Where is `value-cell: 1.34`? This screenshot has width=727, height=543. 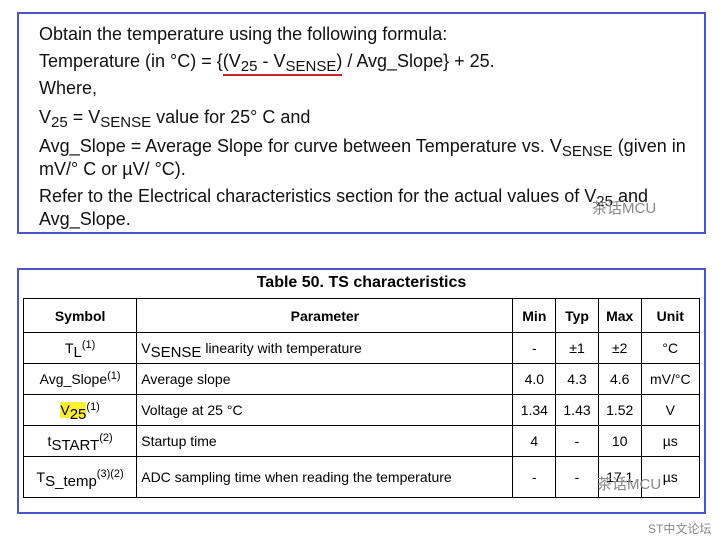
value-cell: 1.34 is located at coordinates (534, 410).